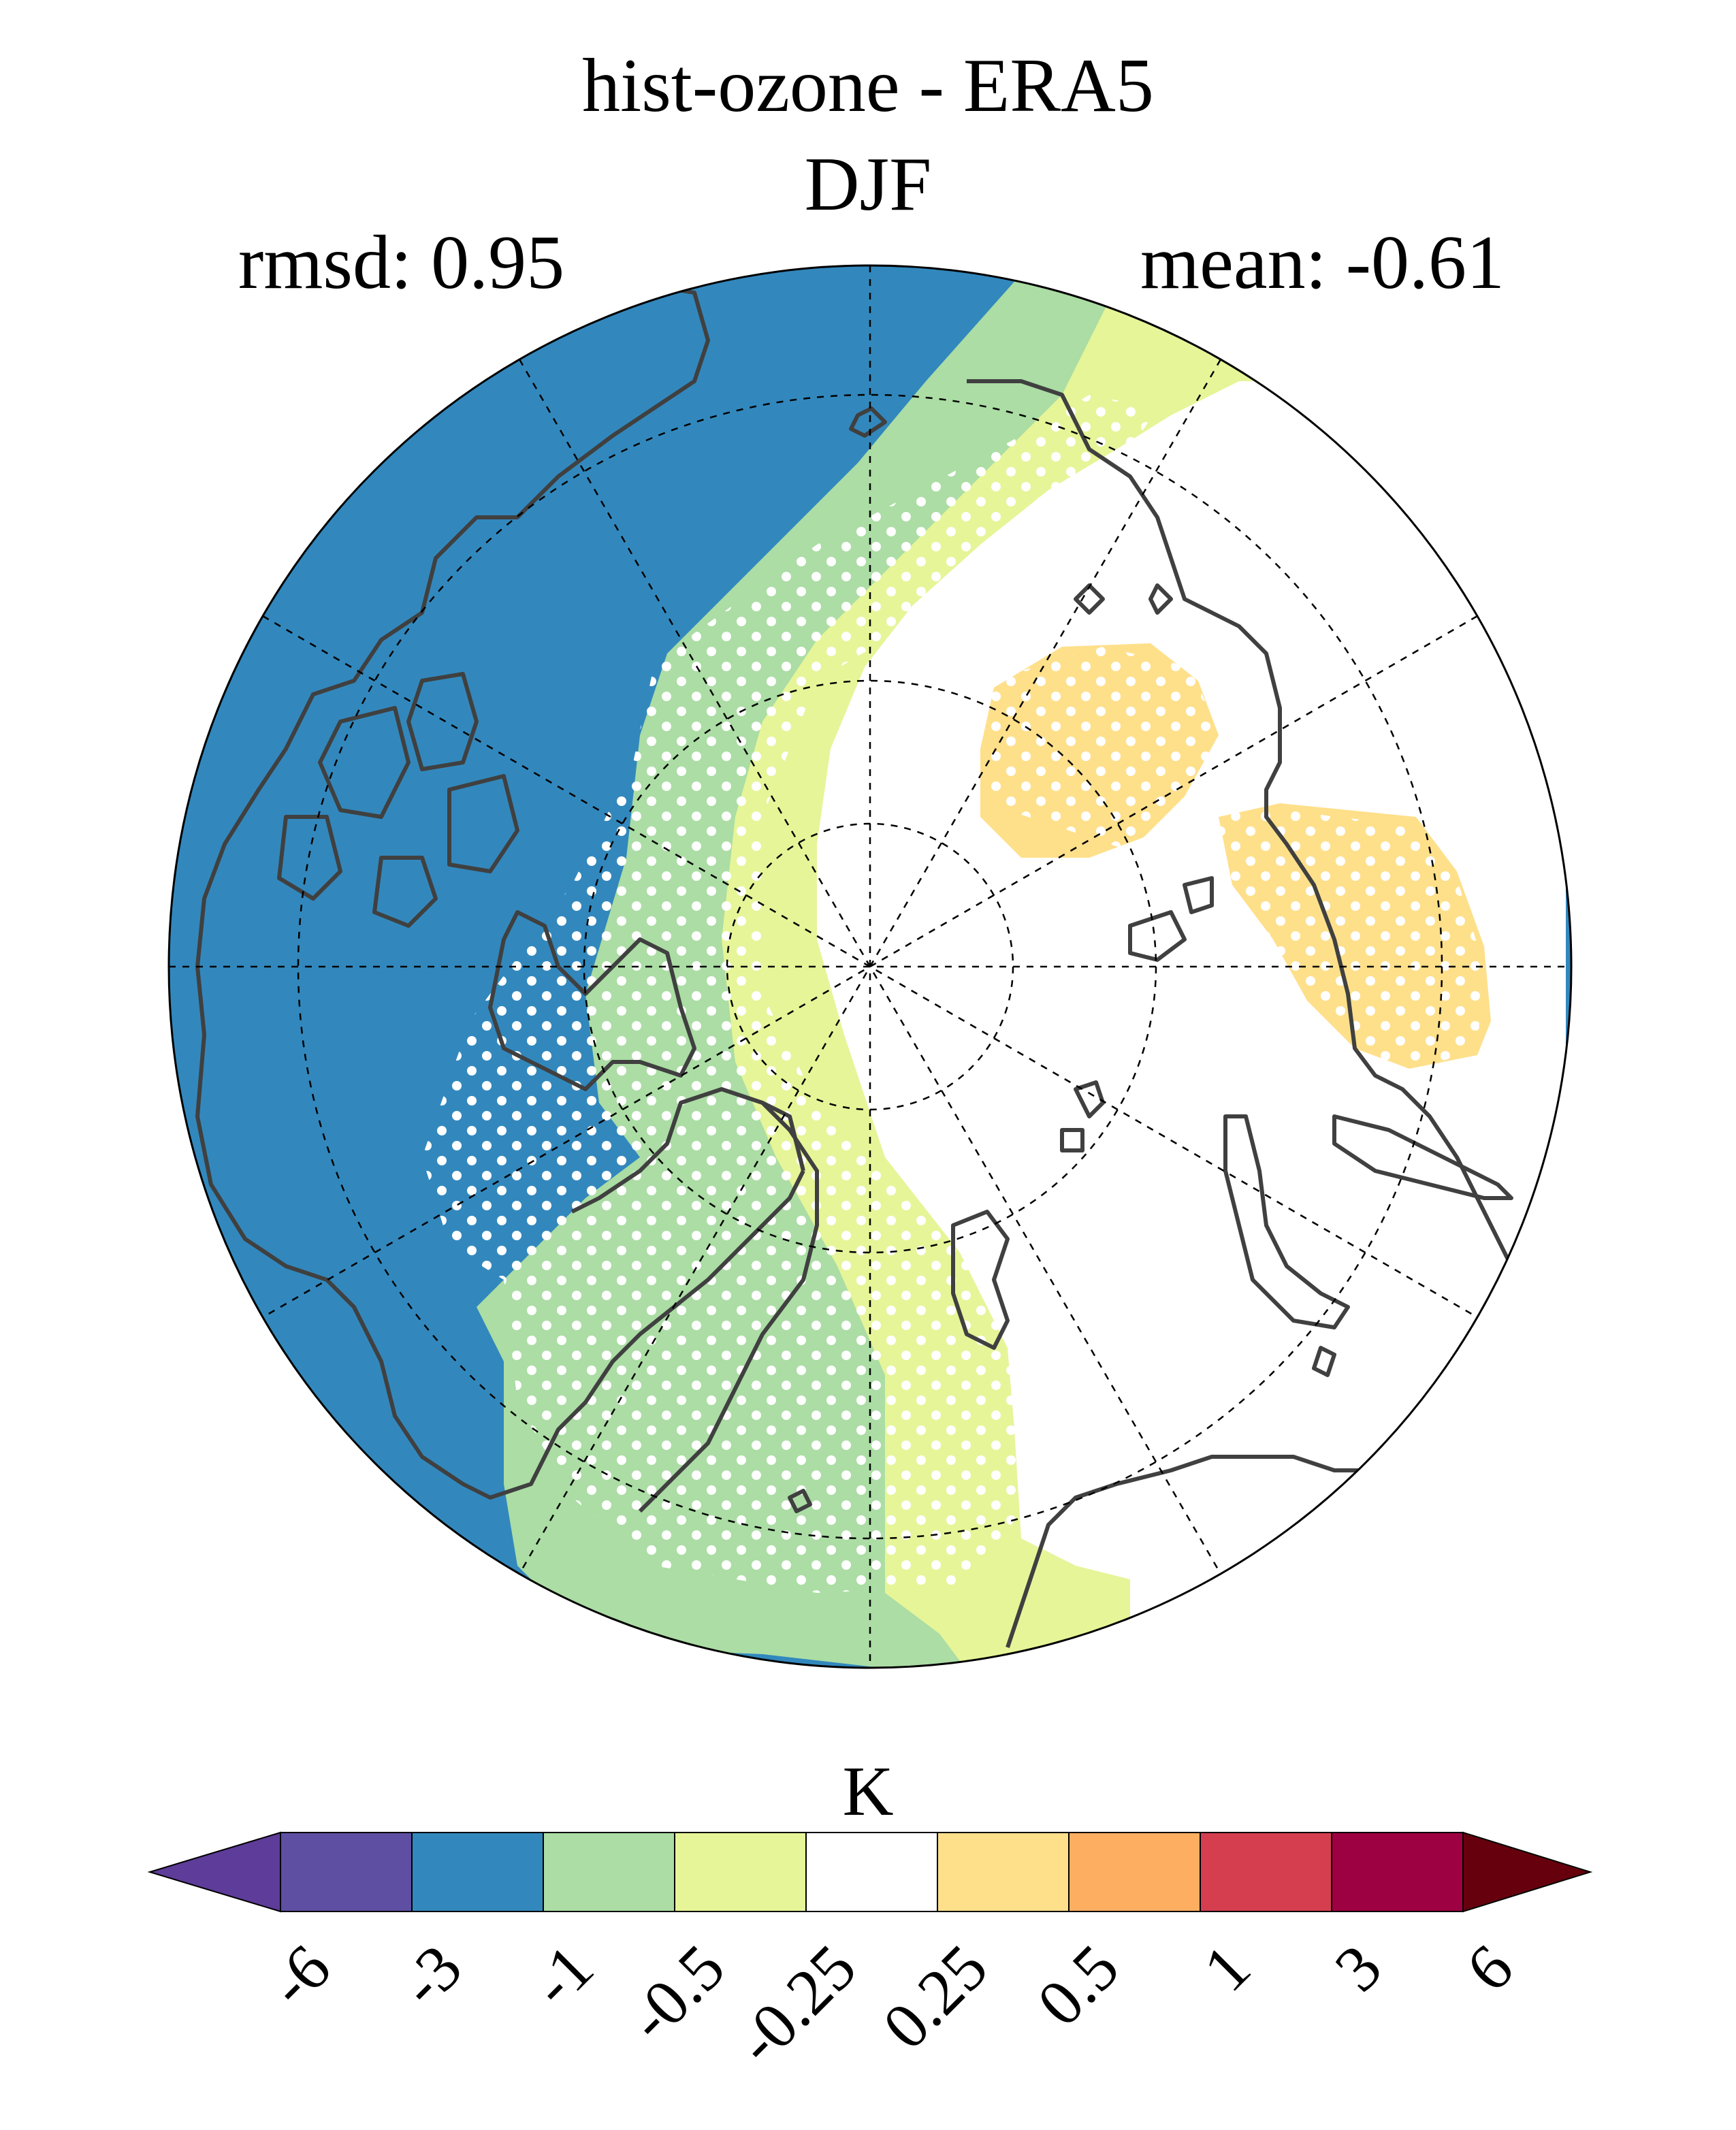  I want to click on colorbar-tick-label: 0.5, so click(1078, 1985).